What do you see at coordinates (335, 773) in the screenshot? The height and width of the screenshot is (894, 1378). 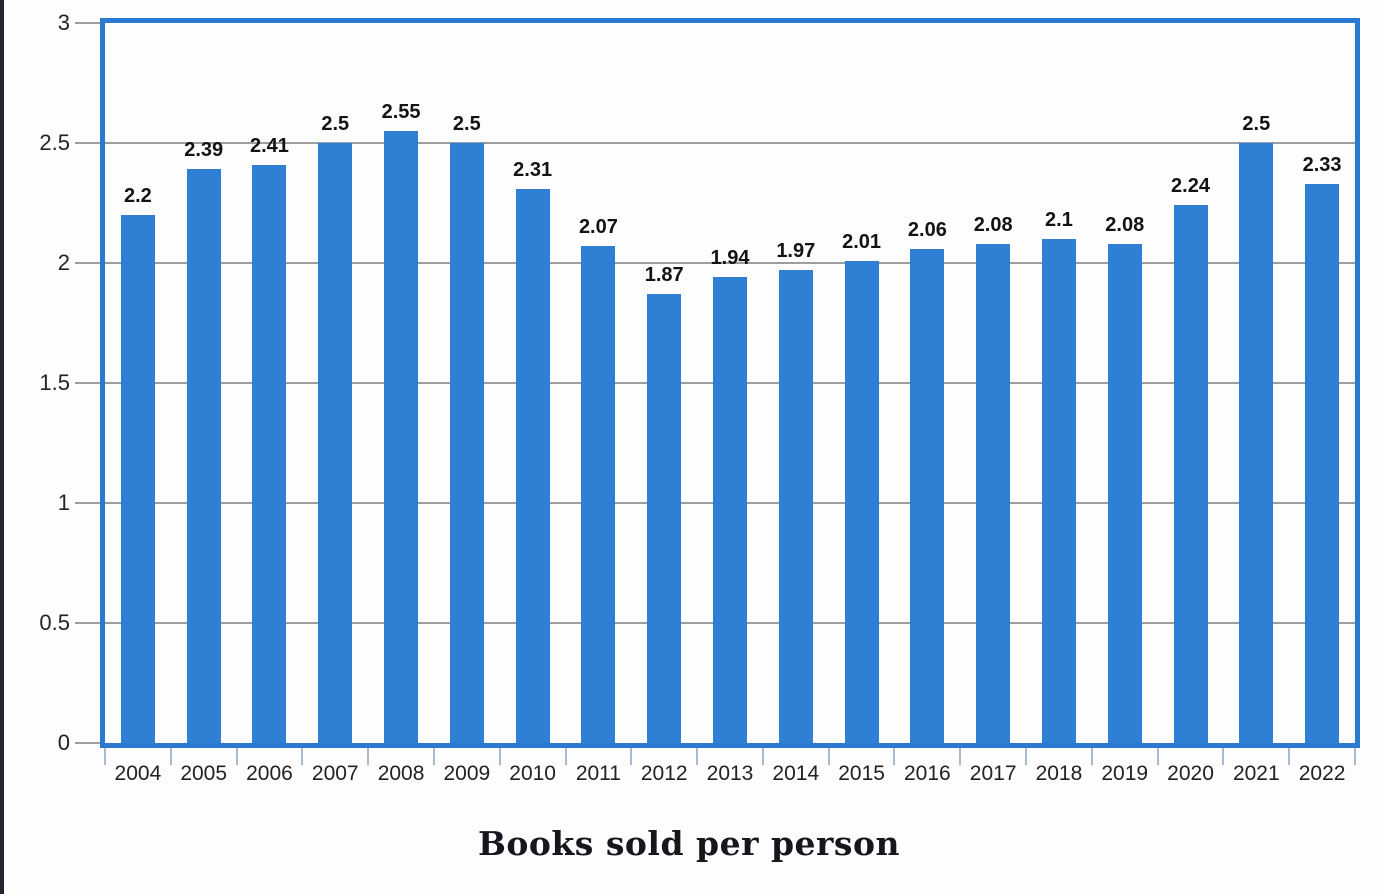 I see `x-axis-tick-label: 2007` at bounding box center [335, 773].